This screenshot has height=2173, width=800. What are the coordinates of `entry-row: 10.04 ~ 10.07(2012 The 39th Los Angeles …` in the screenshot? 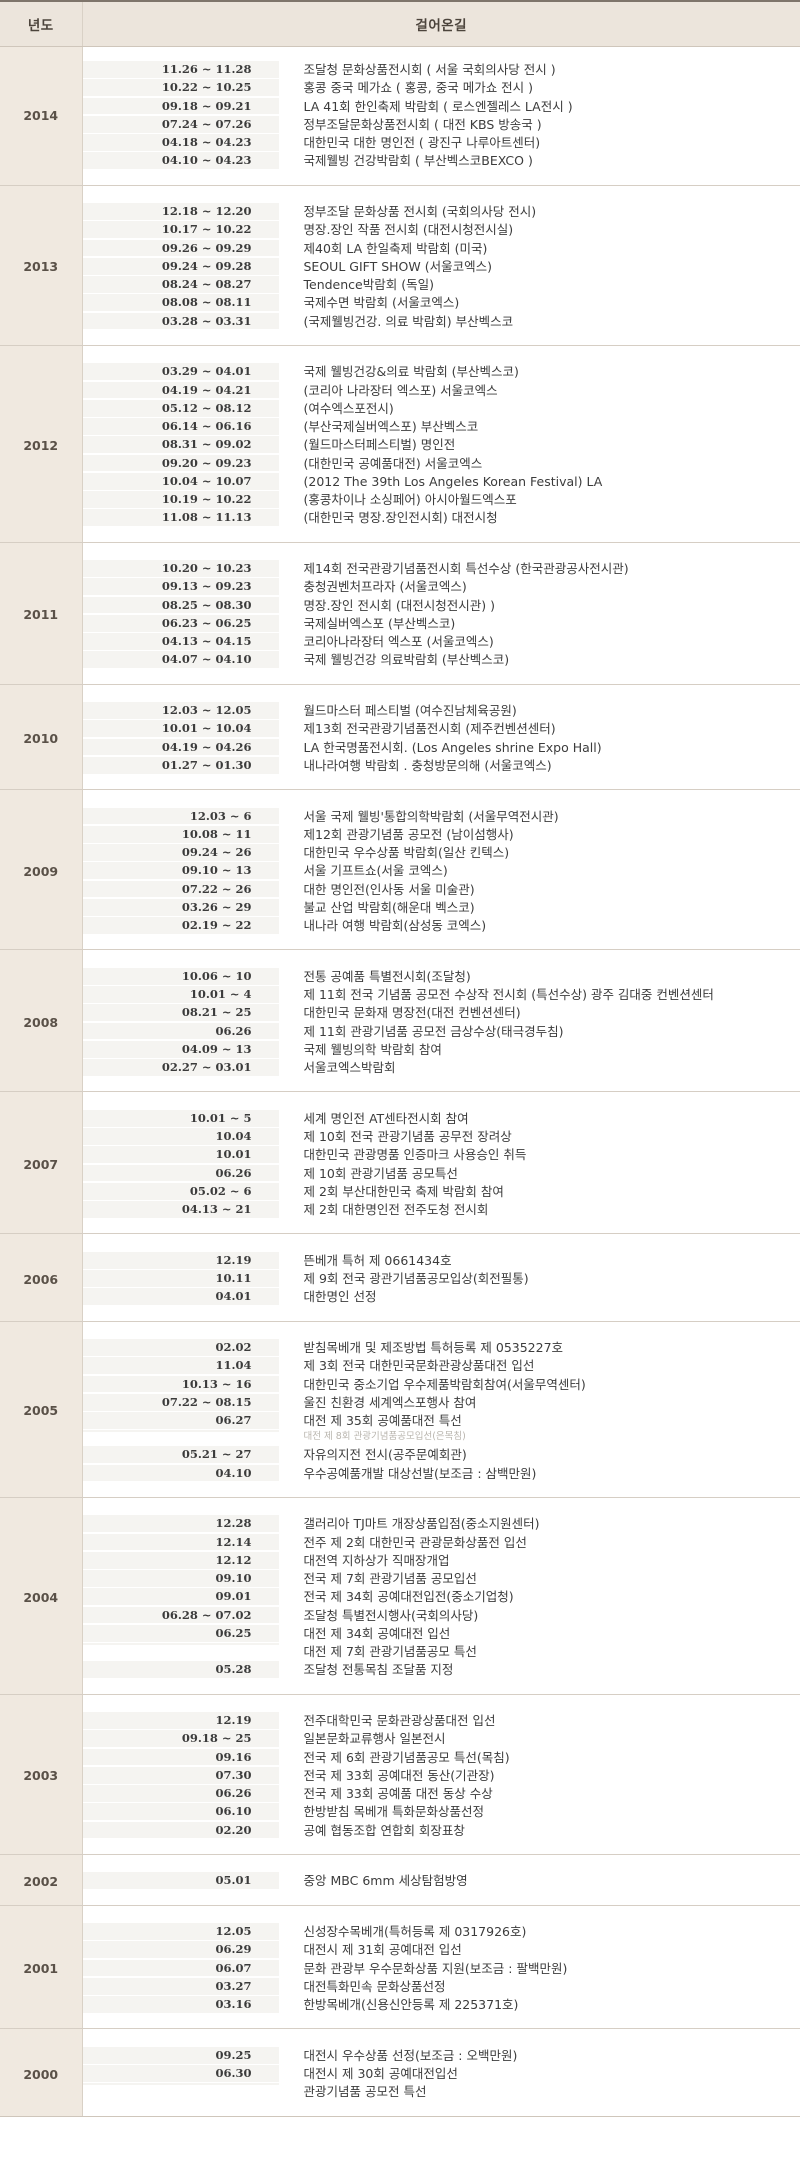 It's located at (441, 482).